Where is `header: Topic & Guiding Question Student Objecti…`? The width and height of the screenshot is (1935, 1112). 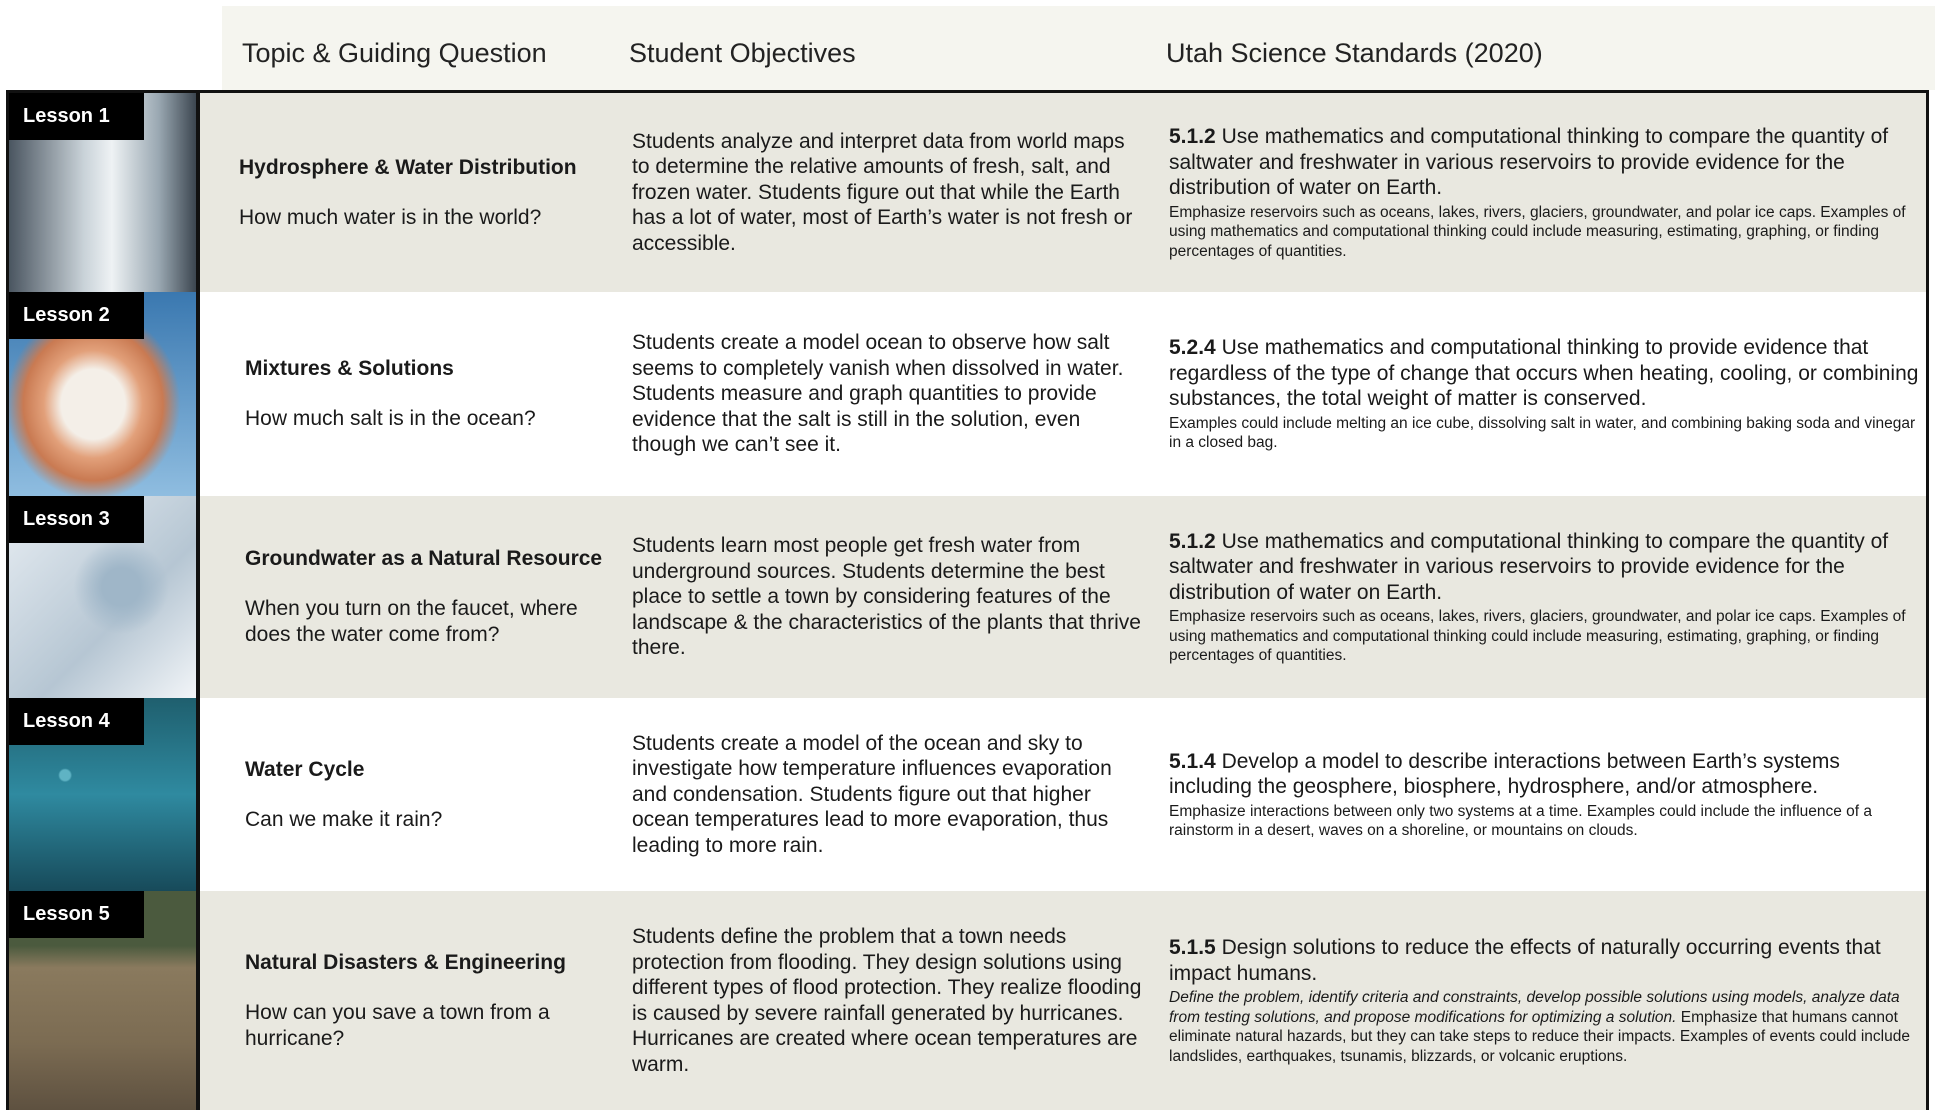 header: Topic & Guiding Question Student Objecti… is located at coordinates (1078, 48).